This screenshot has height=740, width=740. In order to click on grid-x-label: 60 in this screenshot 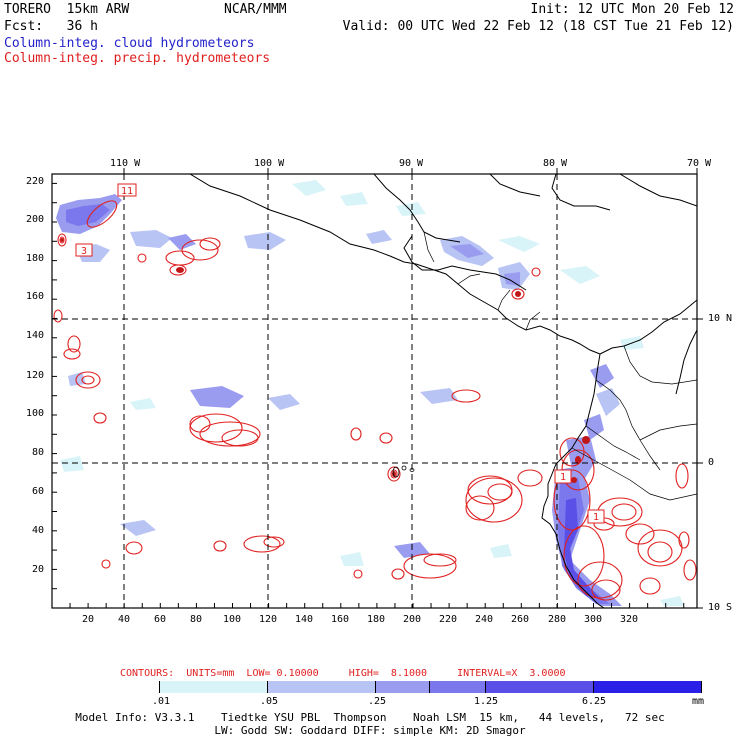, I will do `click(160, 619)`.